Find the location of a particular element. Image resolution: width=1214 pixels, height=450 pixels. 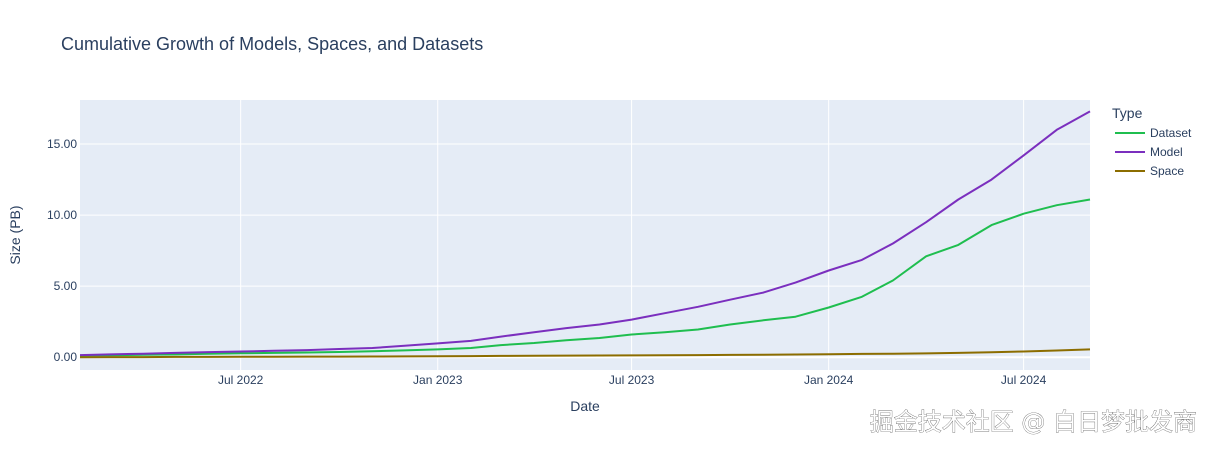

x-axis-title: Date is located at coordinates (585, 406).